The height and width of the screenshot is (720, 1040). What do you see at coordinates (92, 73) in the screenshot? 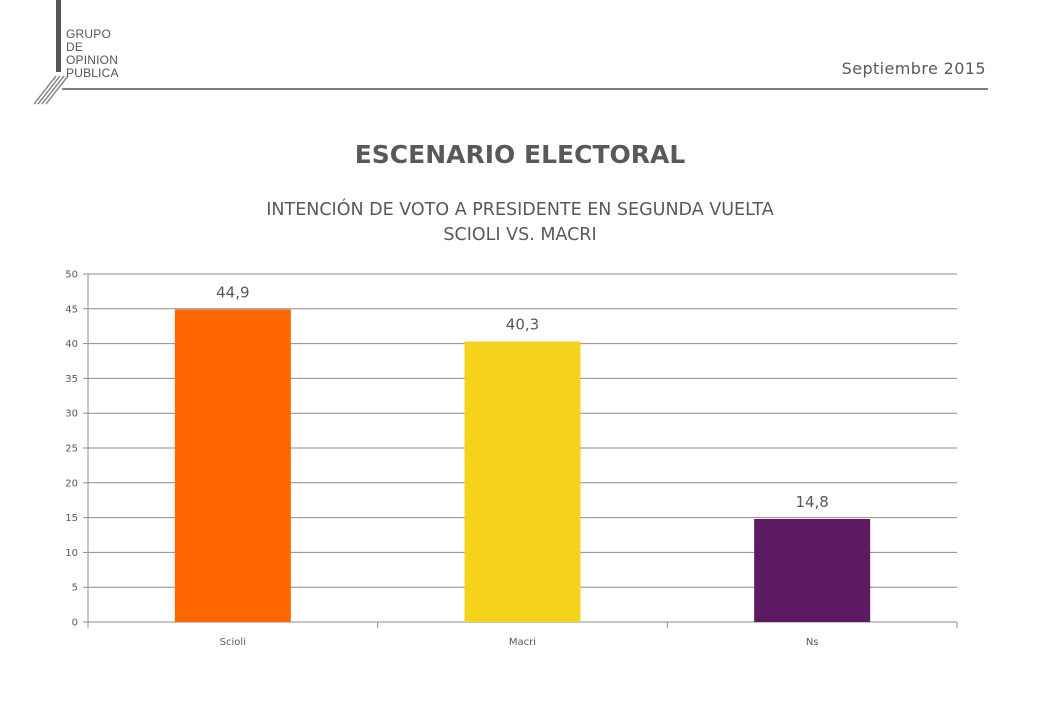
I see `logo-line: PUBLICA` at bounding box center [92, 73].